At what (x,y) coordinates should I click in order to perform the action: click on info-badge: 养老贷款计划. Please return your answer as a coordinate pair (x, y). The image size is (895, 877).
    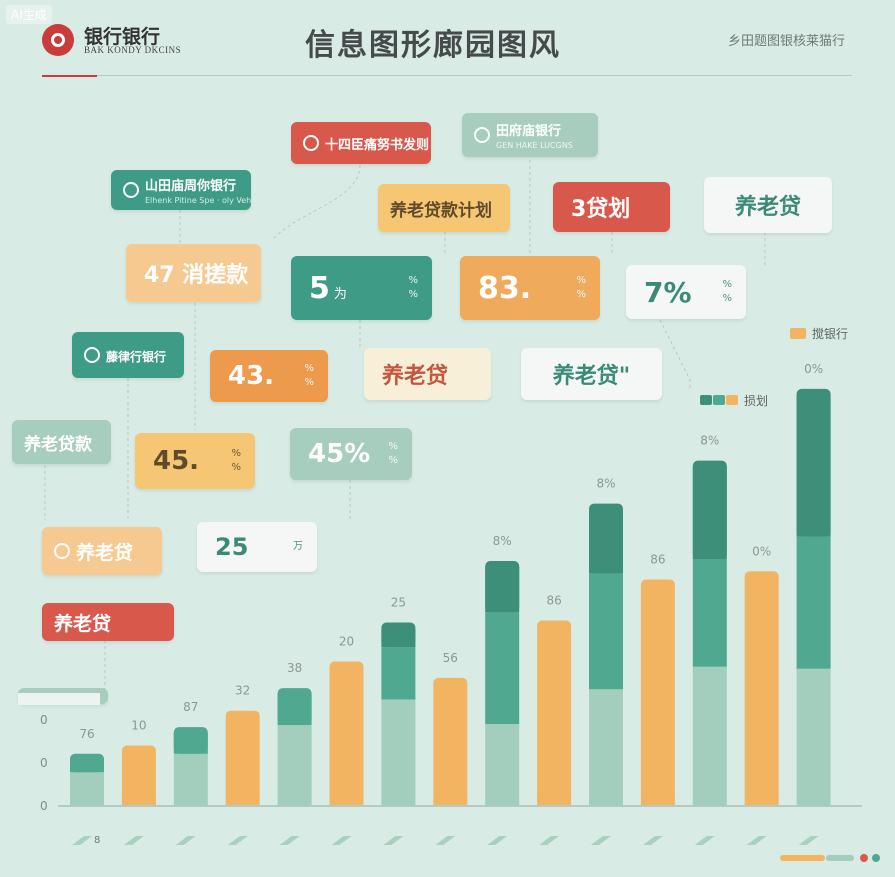
    Looking at the image, I should click on (444, 208).